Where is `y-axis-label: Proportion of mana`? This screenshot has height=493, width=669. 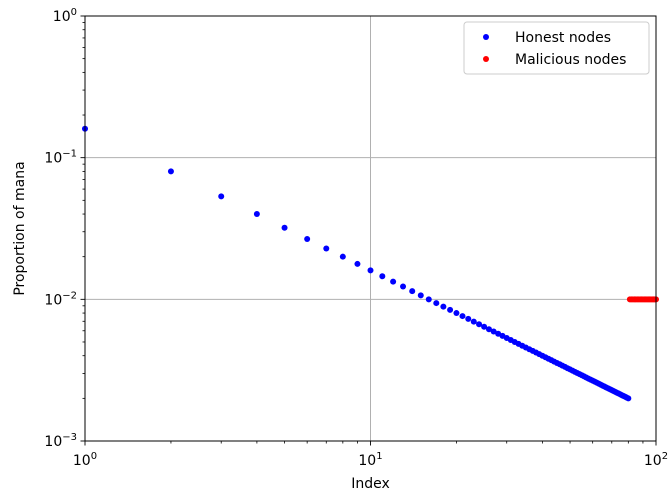 y-axis-label: Proportion of mana is located at coordinates (20, 228).